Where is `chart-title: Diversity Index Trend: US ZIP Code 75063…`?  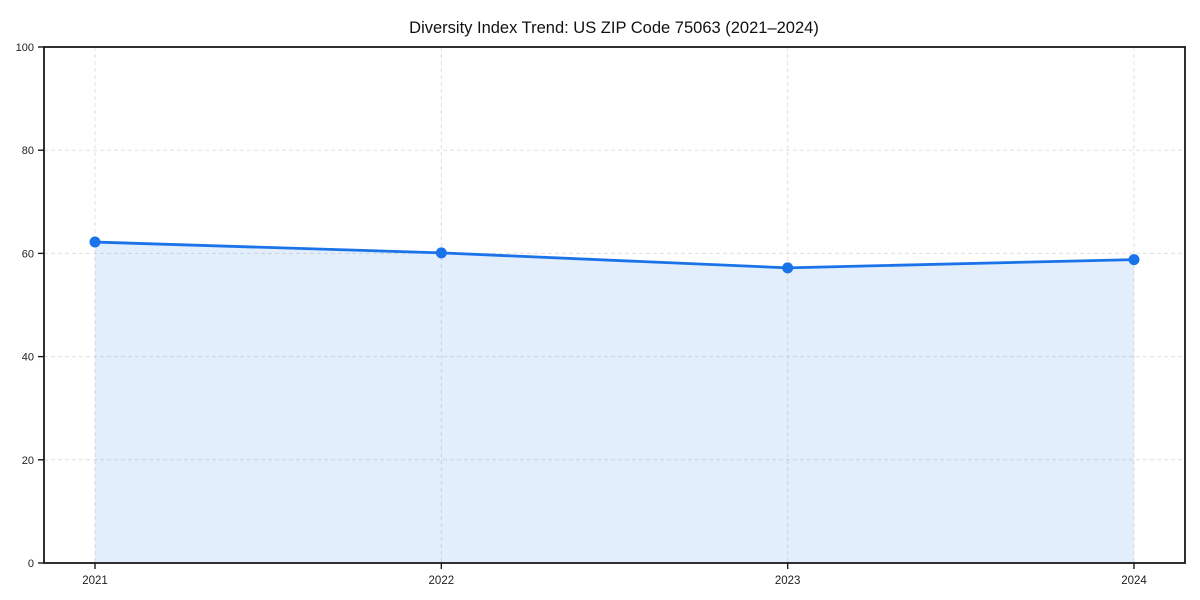
chart-title: Diversity Index Trend: US ZIP Code 75063… is located at coordinates (614, 28).